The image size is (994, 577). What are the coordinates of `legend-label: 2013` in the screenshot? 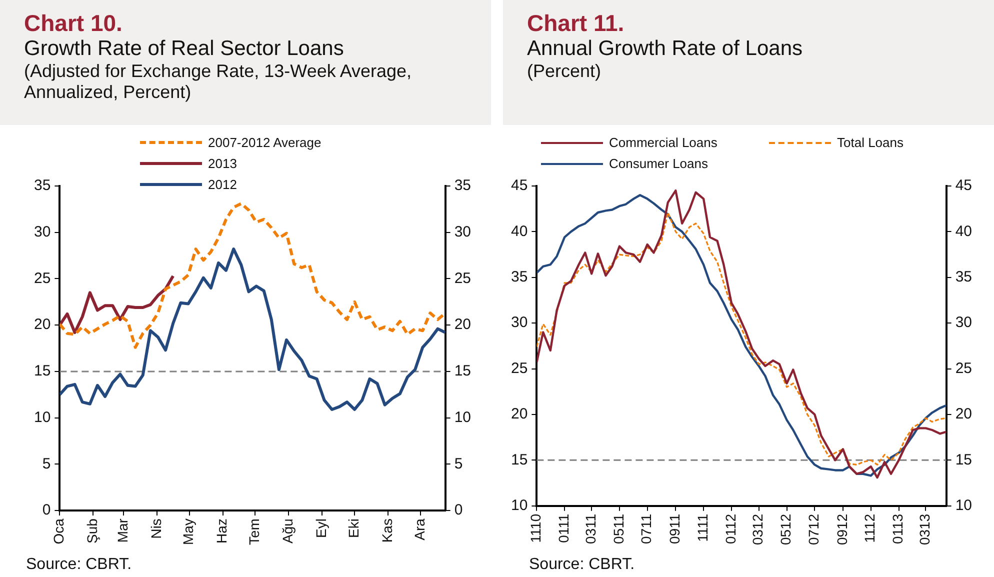 It's located at (222, 163).